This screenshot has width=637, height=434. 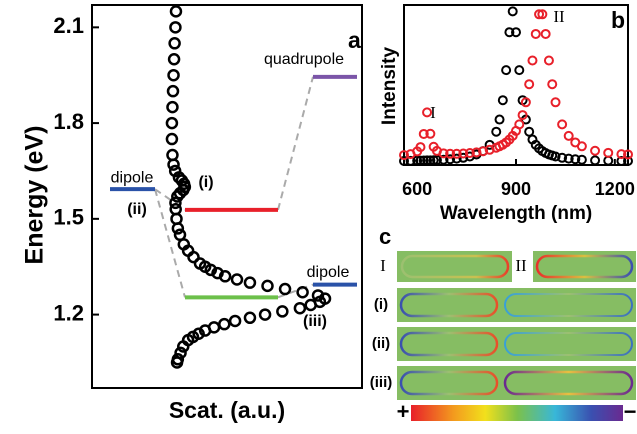 I want to click on row-label: I, so click(x=383, y=265).